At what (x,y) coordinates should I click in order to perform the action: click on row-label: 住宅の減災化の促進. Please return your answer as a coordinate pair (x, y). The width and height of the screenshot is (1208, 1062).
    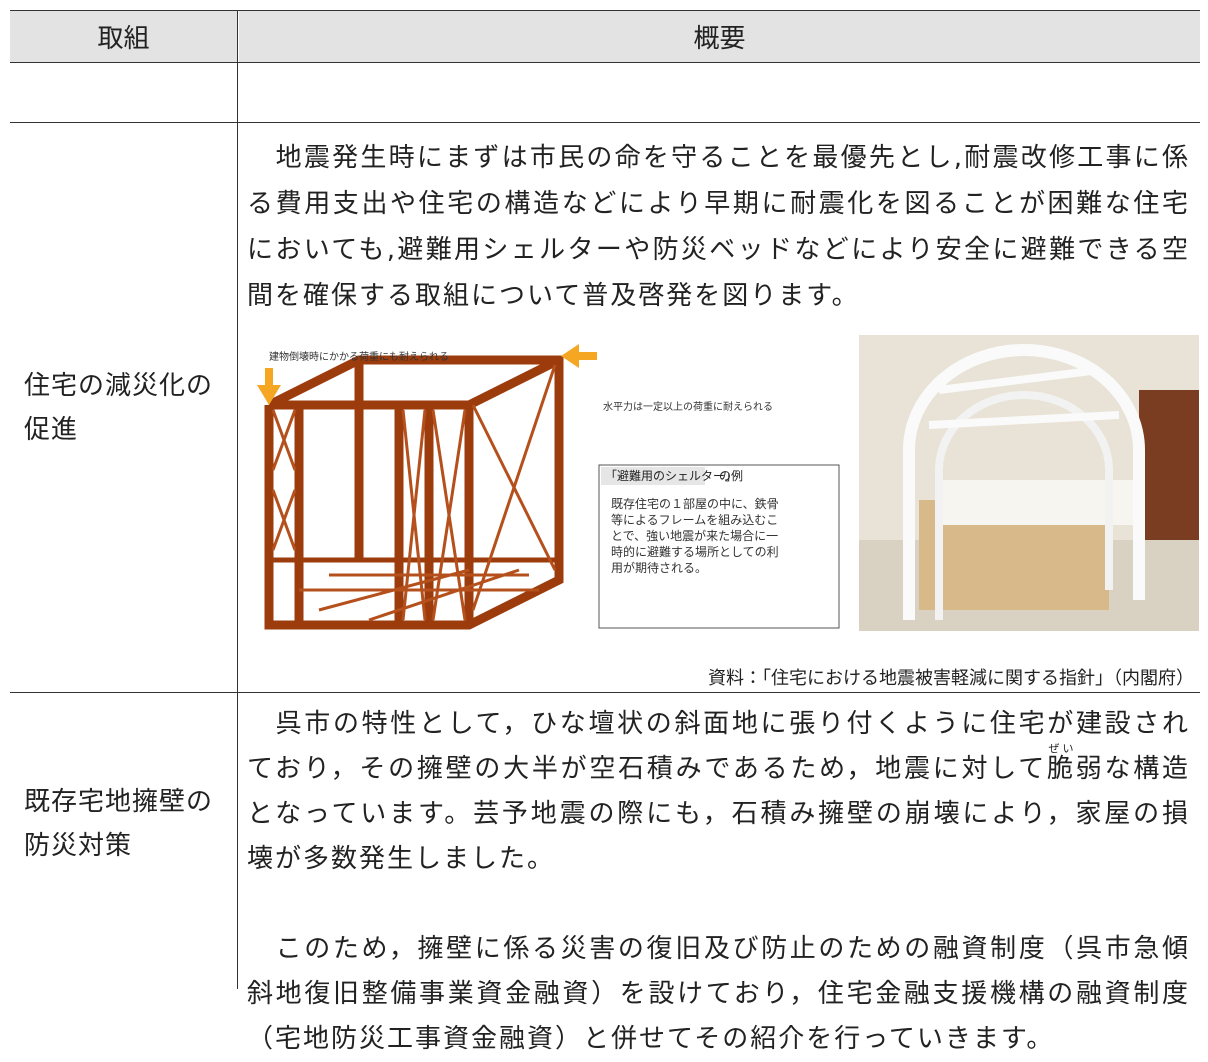
    Looking at the image, I should click on (119, 408).